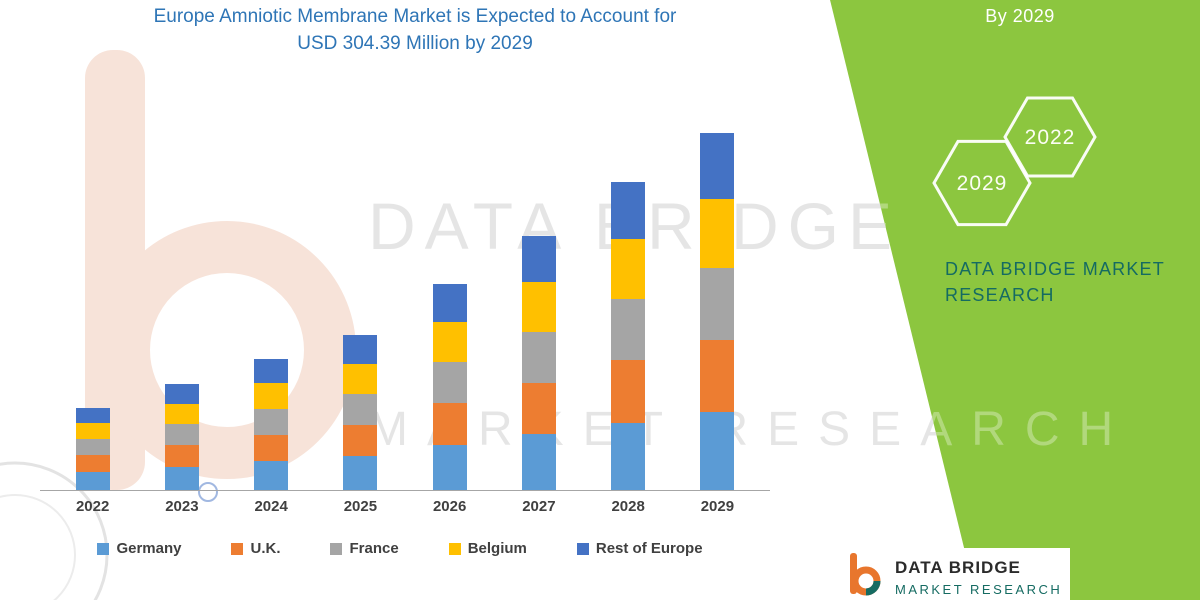 The width and height of the screenshot is (1200, 600). I want to click on bar-segment-rest-of-europe-2026, so click(449, 303).